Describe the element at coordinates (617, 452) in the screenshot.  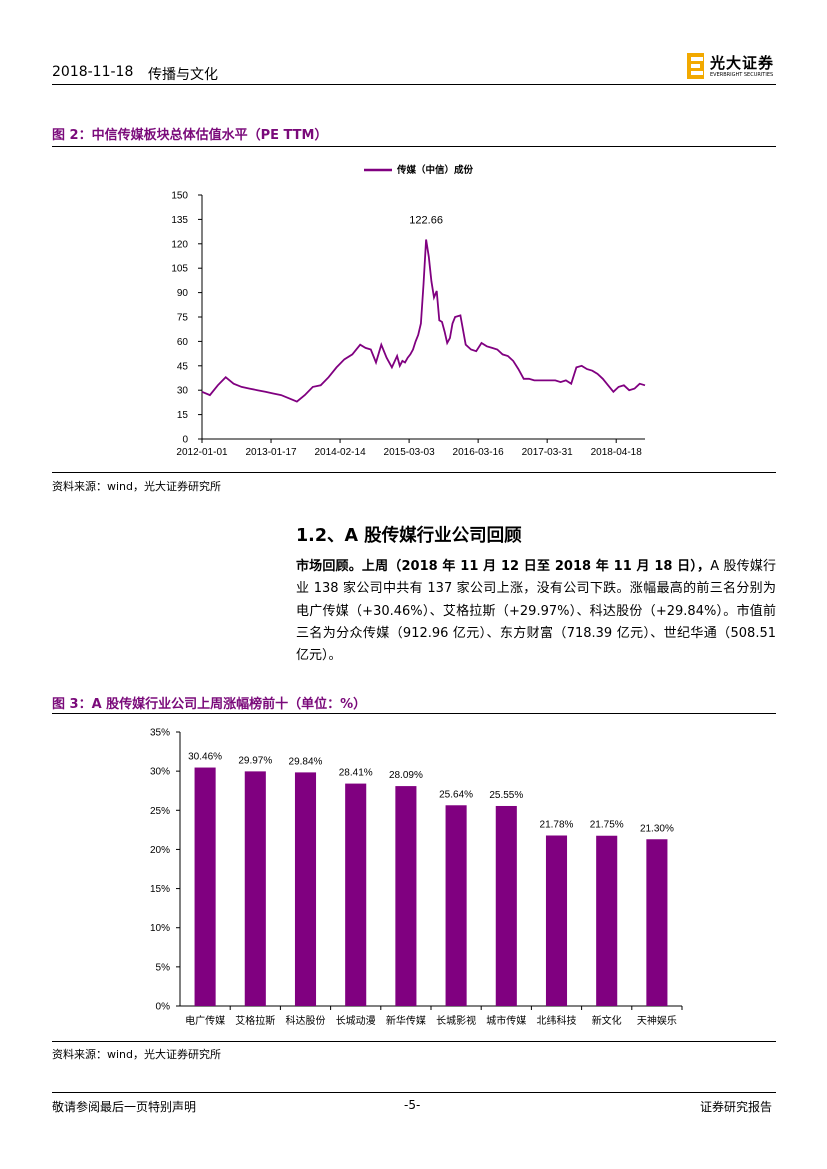
I see `x-tick-label: 2018-04-18` at that location.